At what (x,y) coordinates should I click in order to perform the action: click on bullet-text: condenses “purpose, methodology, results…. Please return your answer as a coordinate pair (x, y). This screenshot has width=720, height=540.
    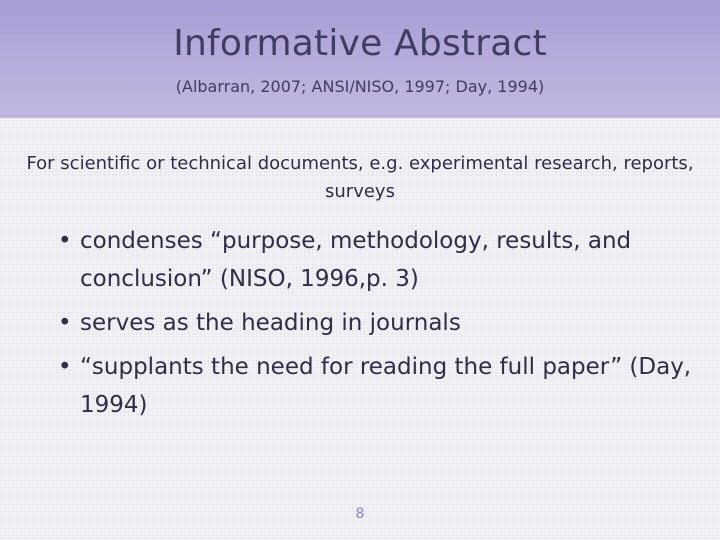
    Looking at the image, I should click on (356, 260).